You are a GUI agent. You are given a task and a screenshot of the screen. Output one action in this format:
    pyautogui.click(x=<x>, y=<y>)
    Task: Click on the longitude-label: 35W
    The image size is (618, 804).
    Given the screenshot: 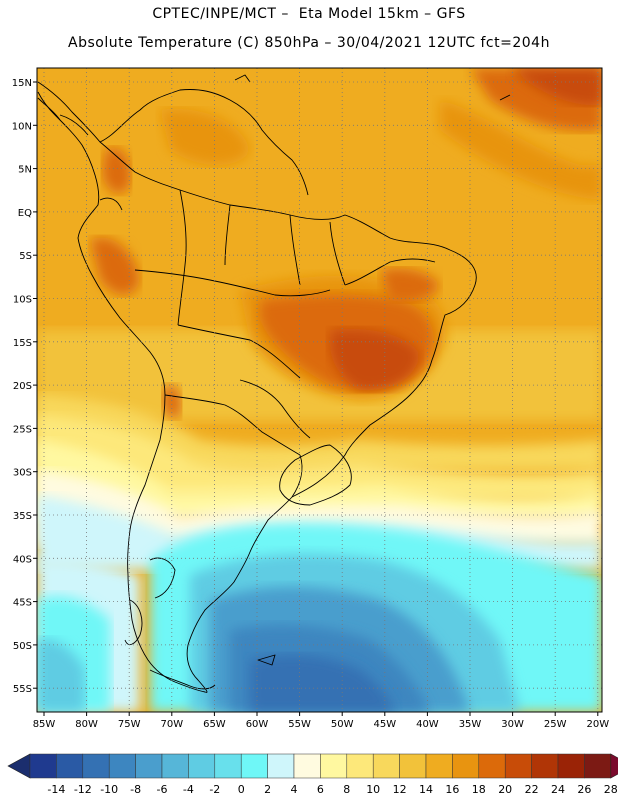 What is the action you would take?
    pyautogui.click(x=470, y=724)
    